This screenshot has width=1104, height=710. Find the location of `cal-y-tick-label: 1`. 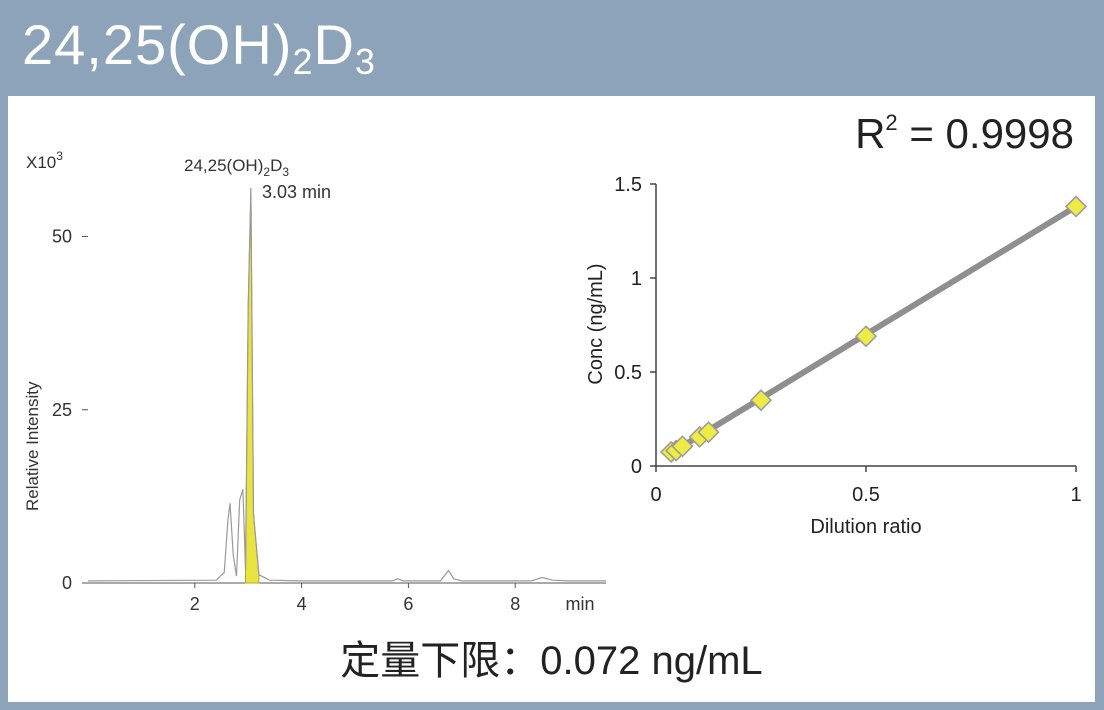

cal-y-tick-label: 1 is located at coordinates (636, 279).